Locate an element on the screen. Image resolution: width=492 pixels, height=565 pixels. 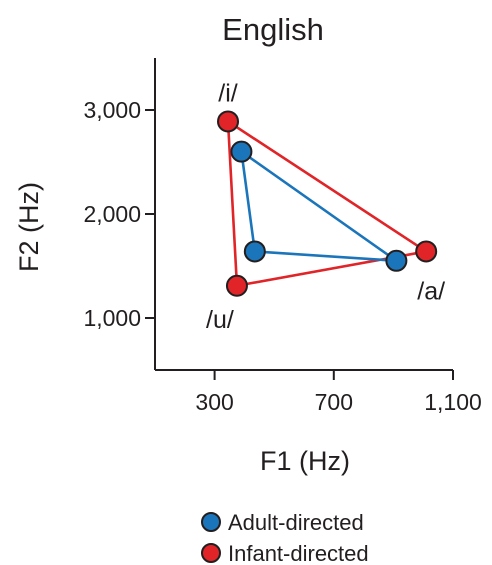
legend: Adult-directed Infant-directed is located at coordinates (285, 537).